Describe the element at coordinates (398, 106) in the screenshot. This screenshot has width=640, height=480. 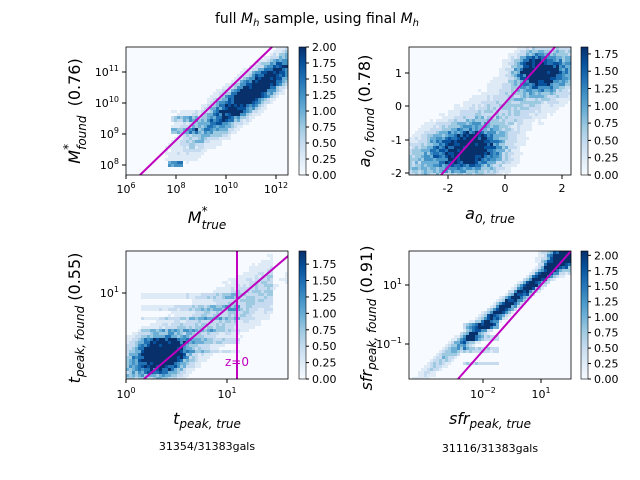
I see `y-tick-label: 0` at that location.